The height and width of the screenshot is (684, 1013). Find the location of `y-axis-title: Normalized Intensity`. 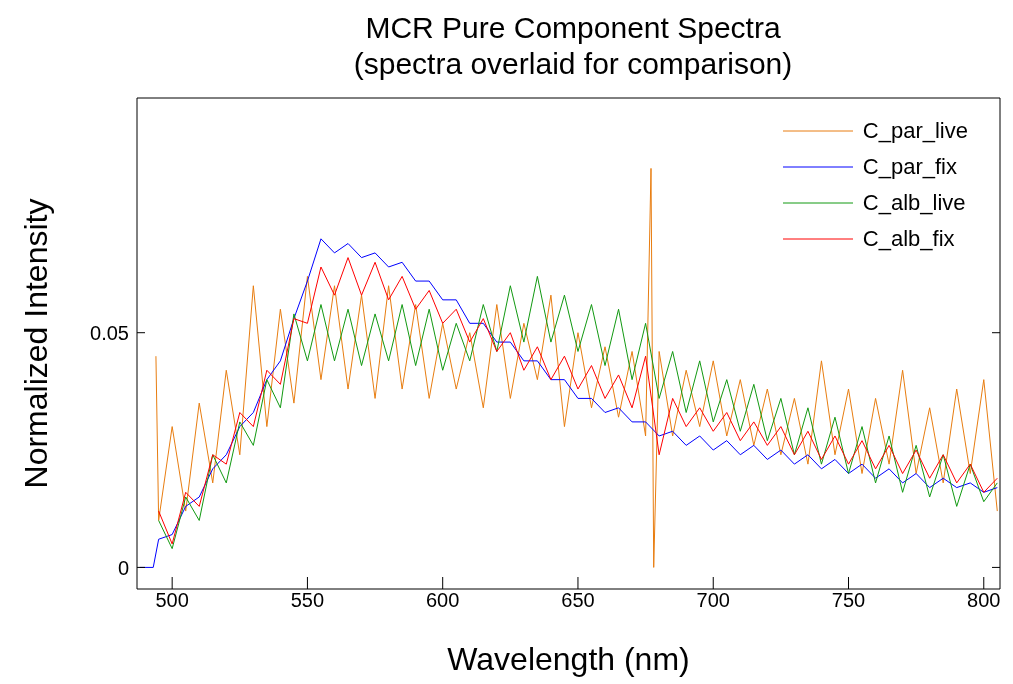

y-axis-title: Normalized Intensity is located at coordinates (36, 343).